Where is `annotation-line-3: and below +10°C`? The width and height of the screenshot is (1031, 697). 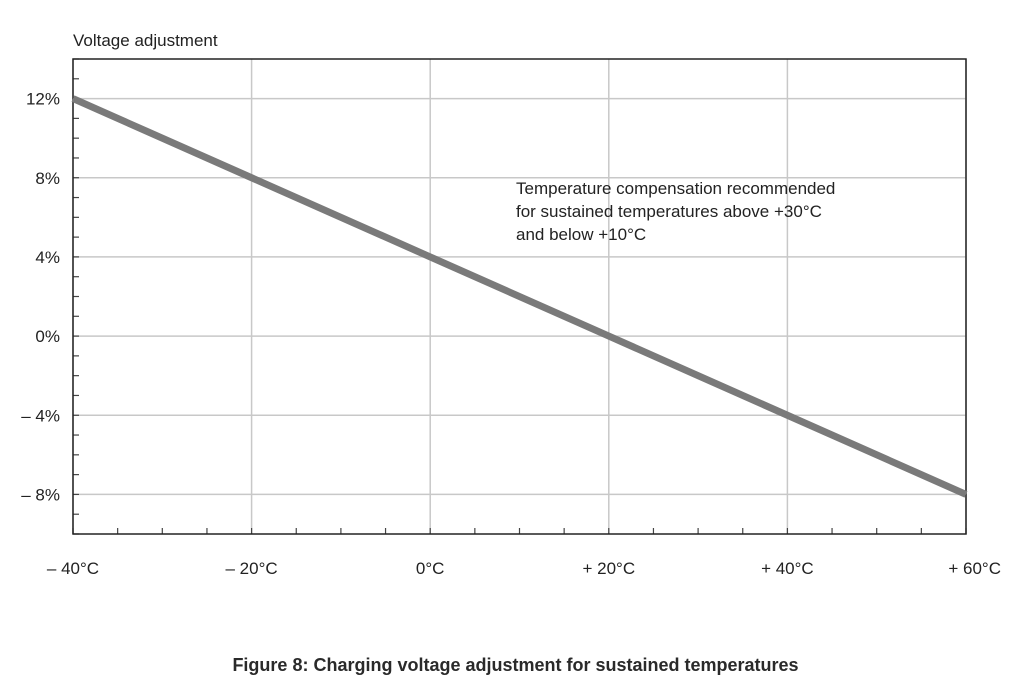 annotation-line-3: and below +10°C is located at coordinates (581, 234).